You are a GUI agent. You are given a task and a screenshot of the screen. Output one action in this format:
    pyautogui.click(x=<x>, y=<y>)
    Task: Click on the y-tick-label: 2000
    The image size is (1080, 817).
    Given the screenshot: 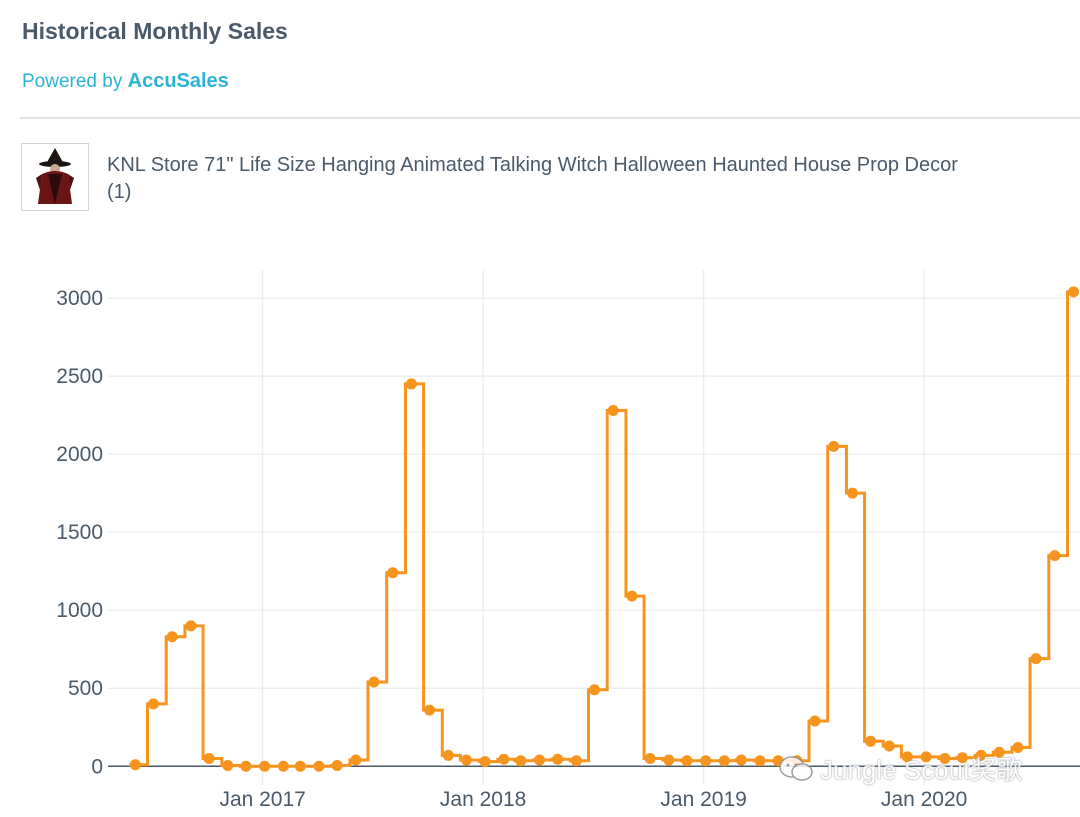 What is the action you would take?
    pyautogui.click(x=79, y=454)
    